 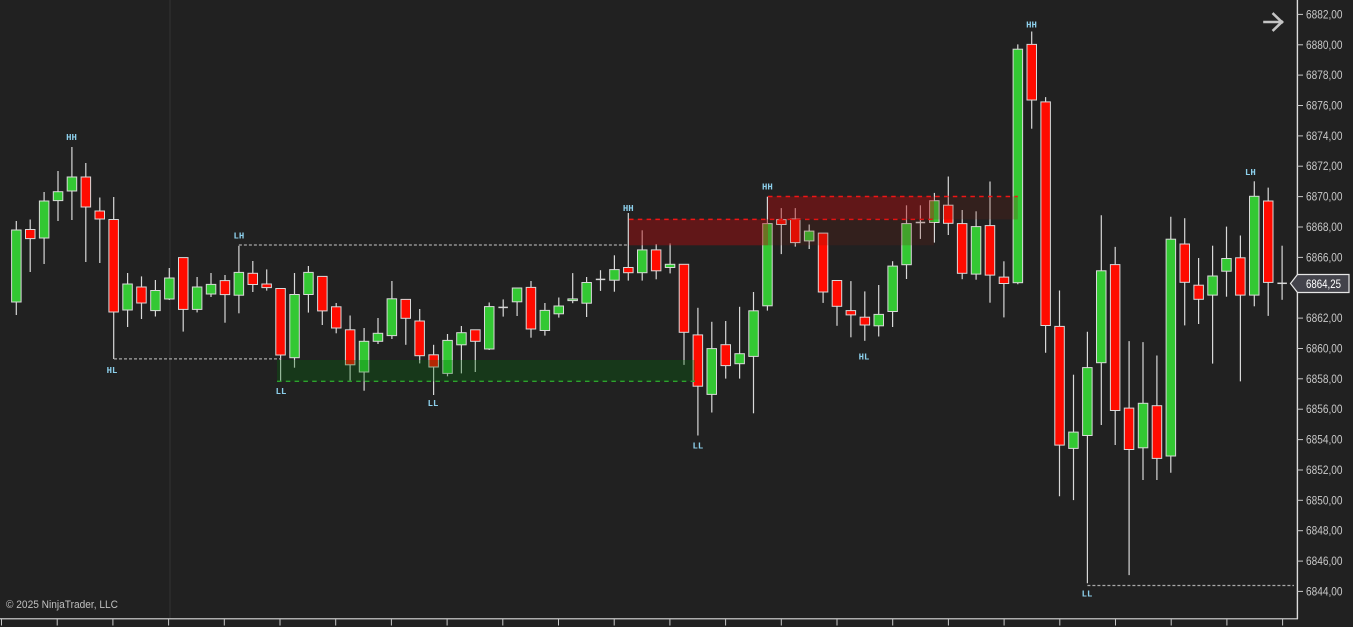 What do you see at coordinates (1323, 284) in the screenshot?
I see `svg-text: 6864,25` at bounding box center [1323, 284].